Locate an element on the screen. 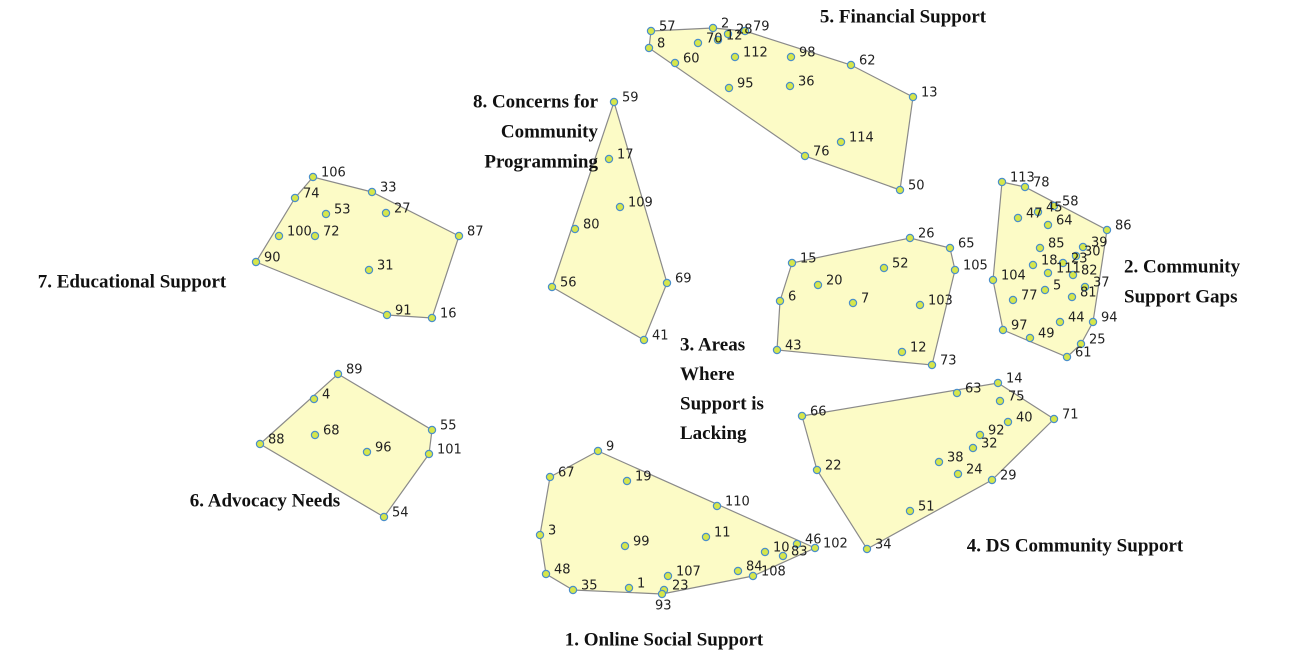 This screenshot has width=1292, height=658. point-label: 79 is located at coordinates (761, 27).